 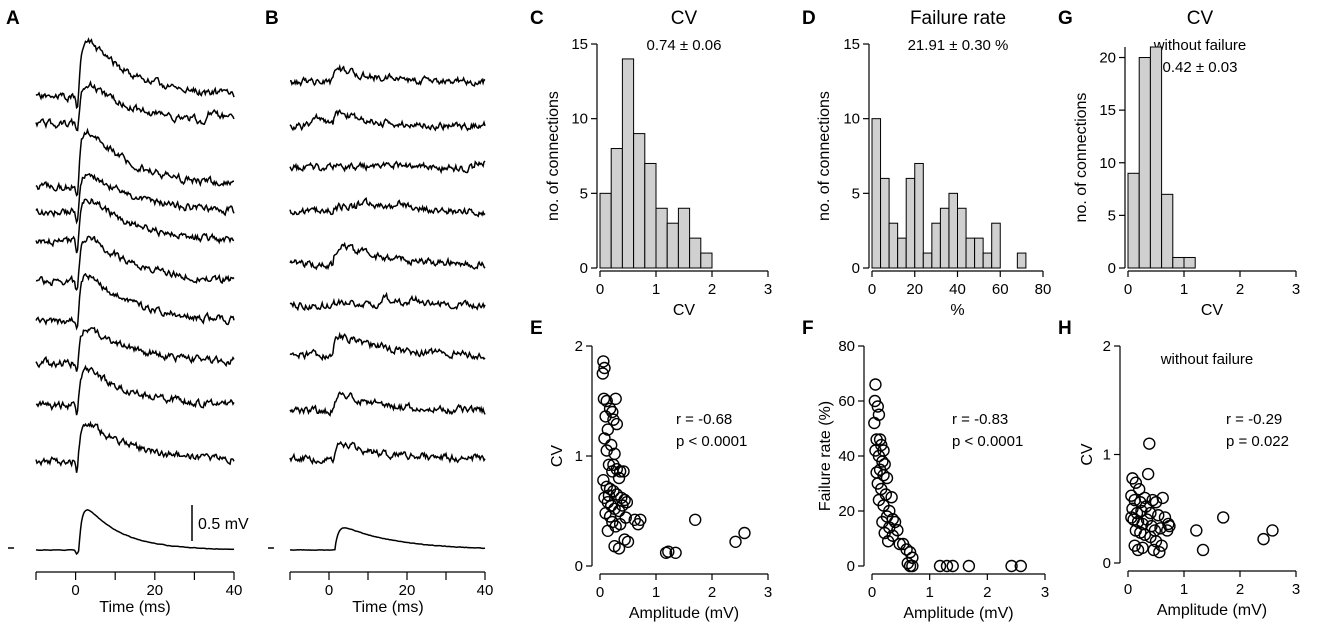 I want to click on x-tick-label-f: 1, so click(x=929, y=592).